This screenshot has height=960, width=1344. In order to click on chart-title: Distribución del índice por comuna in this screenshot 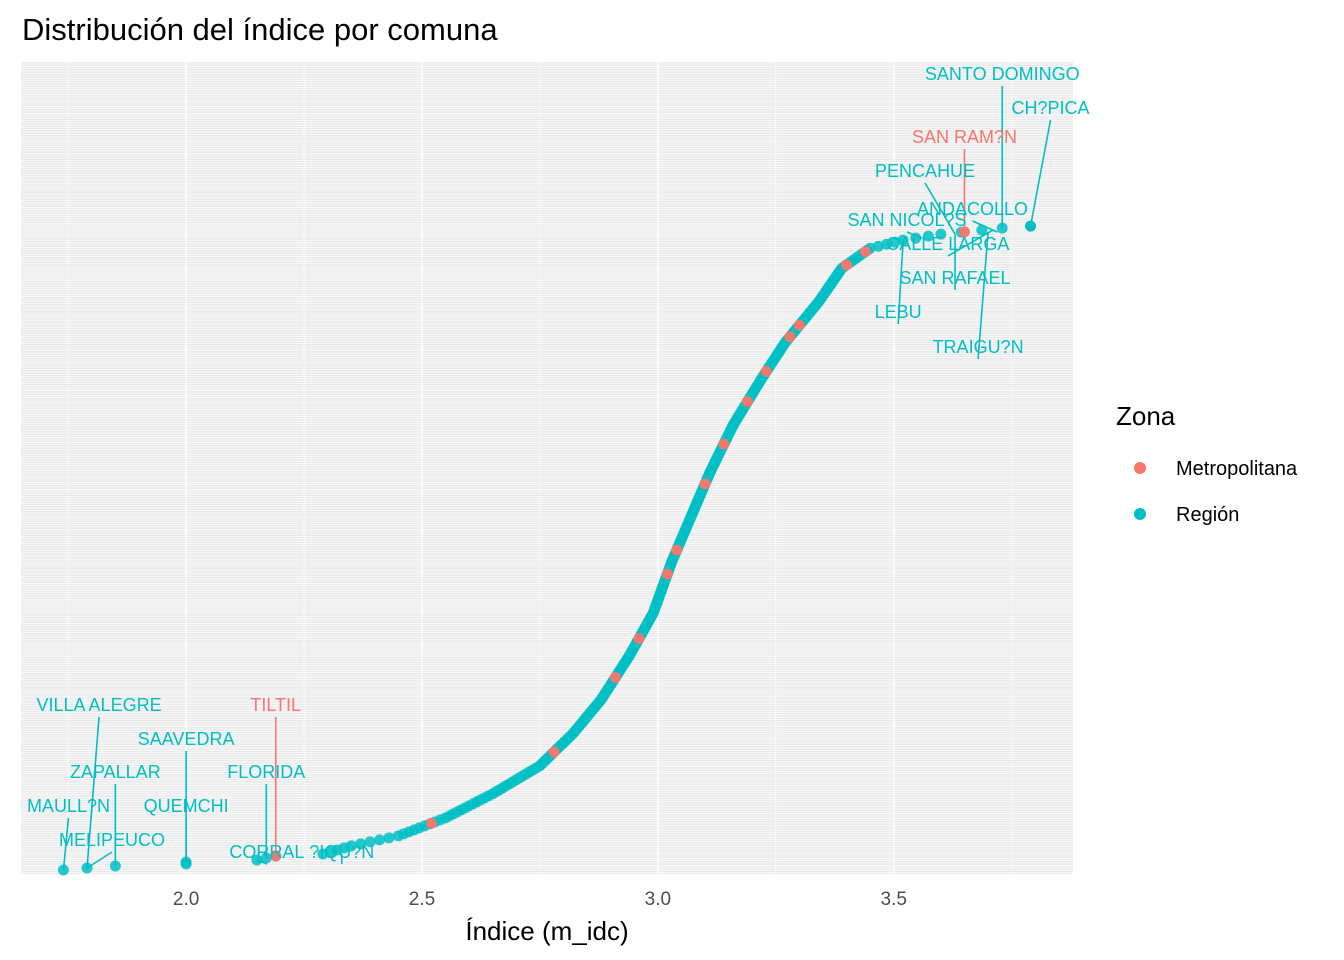, I will do `click(260, 29)`.